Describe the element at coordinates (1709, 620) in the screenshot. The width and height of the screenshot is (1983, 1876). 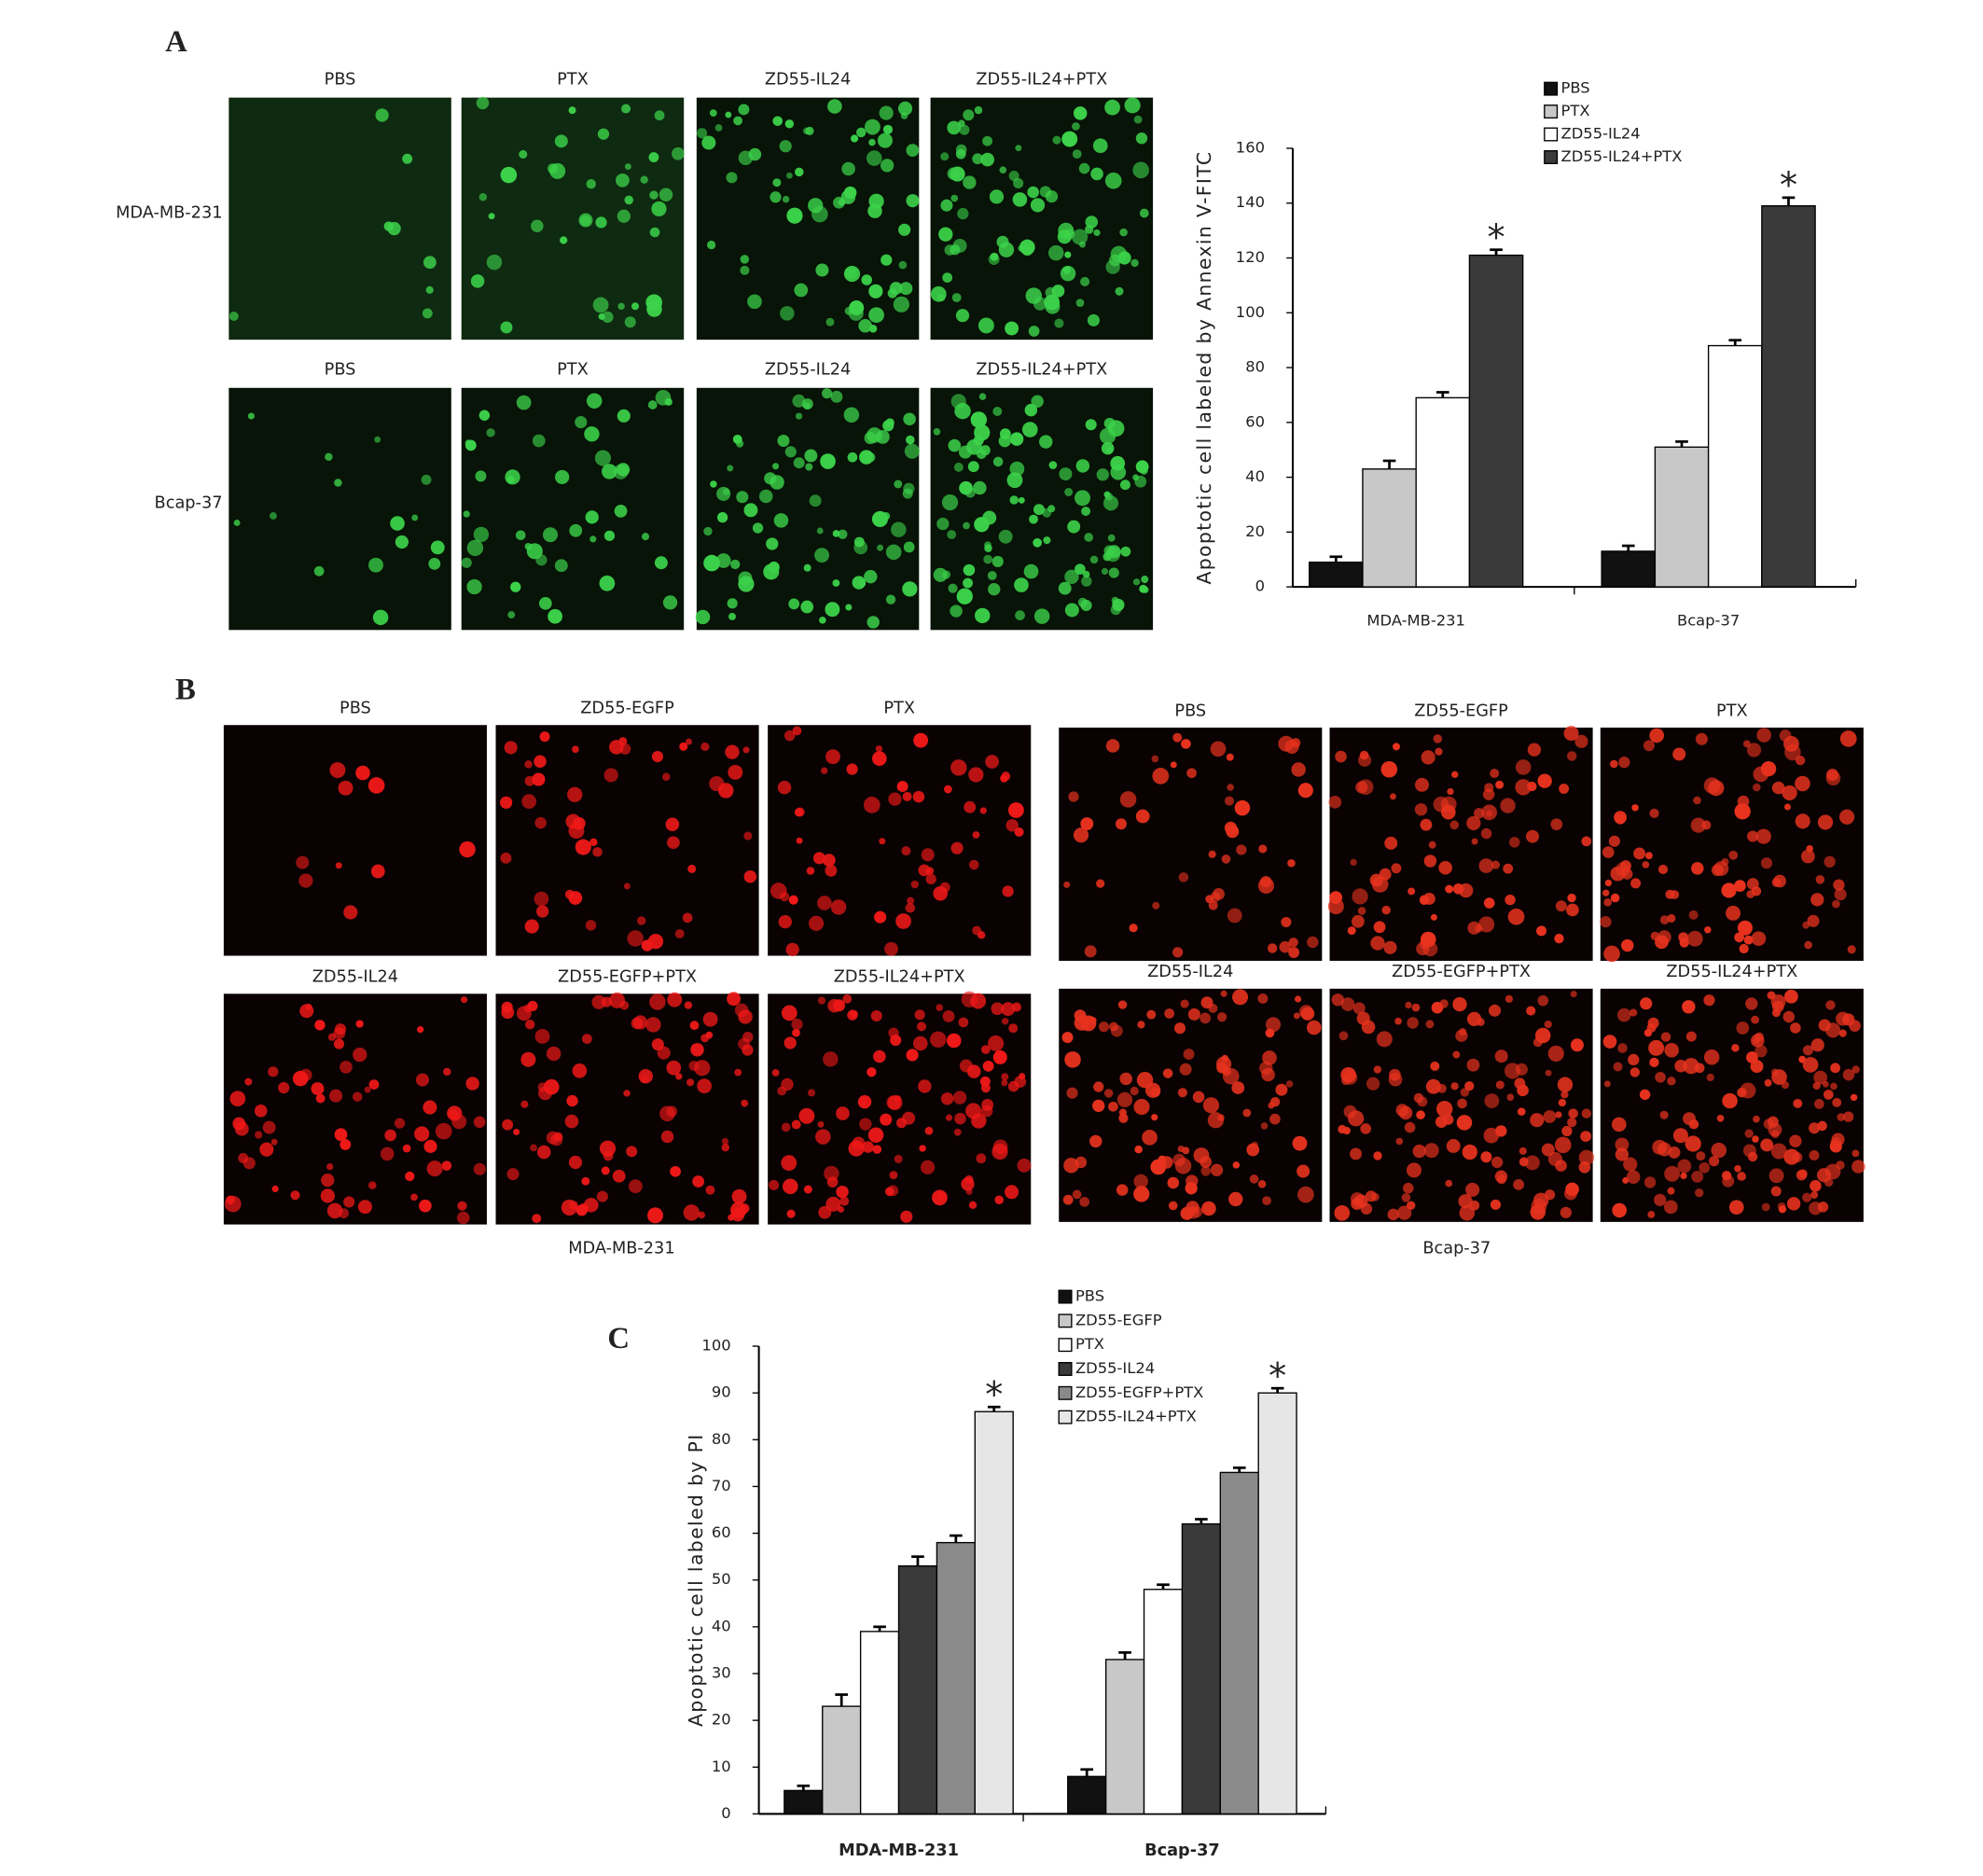
I see `x-tick-label: Bcap-37` at that location.